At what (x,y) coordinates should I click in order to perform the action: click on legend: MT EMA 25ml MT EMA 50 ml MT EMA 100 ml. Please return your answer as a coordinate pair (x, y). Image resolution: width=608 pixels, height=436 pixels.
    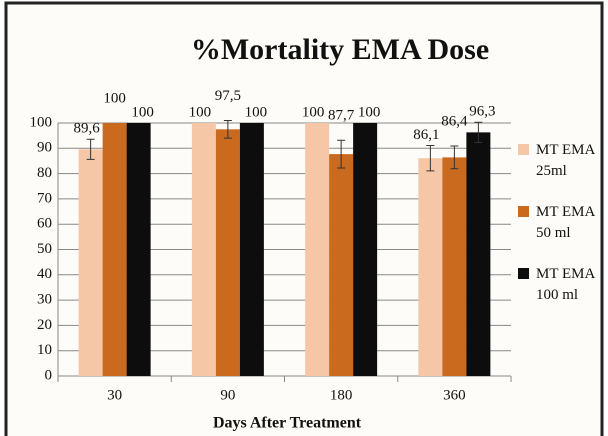
    Looking at the image, I should click on (562, 233).